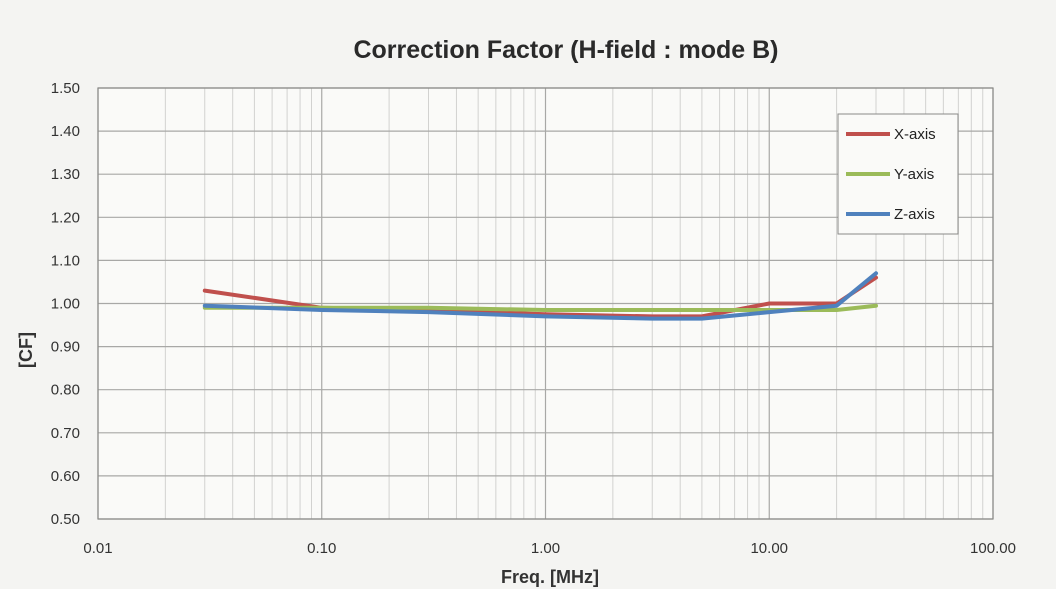 This screenshot has height=589, width=1056. What do you see at coordinates (65, 433) in the screenshot?
I see `y-tick-label: 0.70` at bounding box center [65, 433].